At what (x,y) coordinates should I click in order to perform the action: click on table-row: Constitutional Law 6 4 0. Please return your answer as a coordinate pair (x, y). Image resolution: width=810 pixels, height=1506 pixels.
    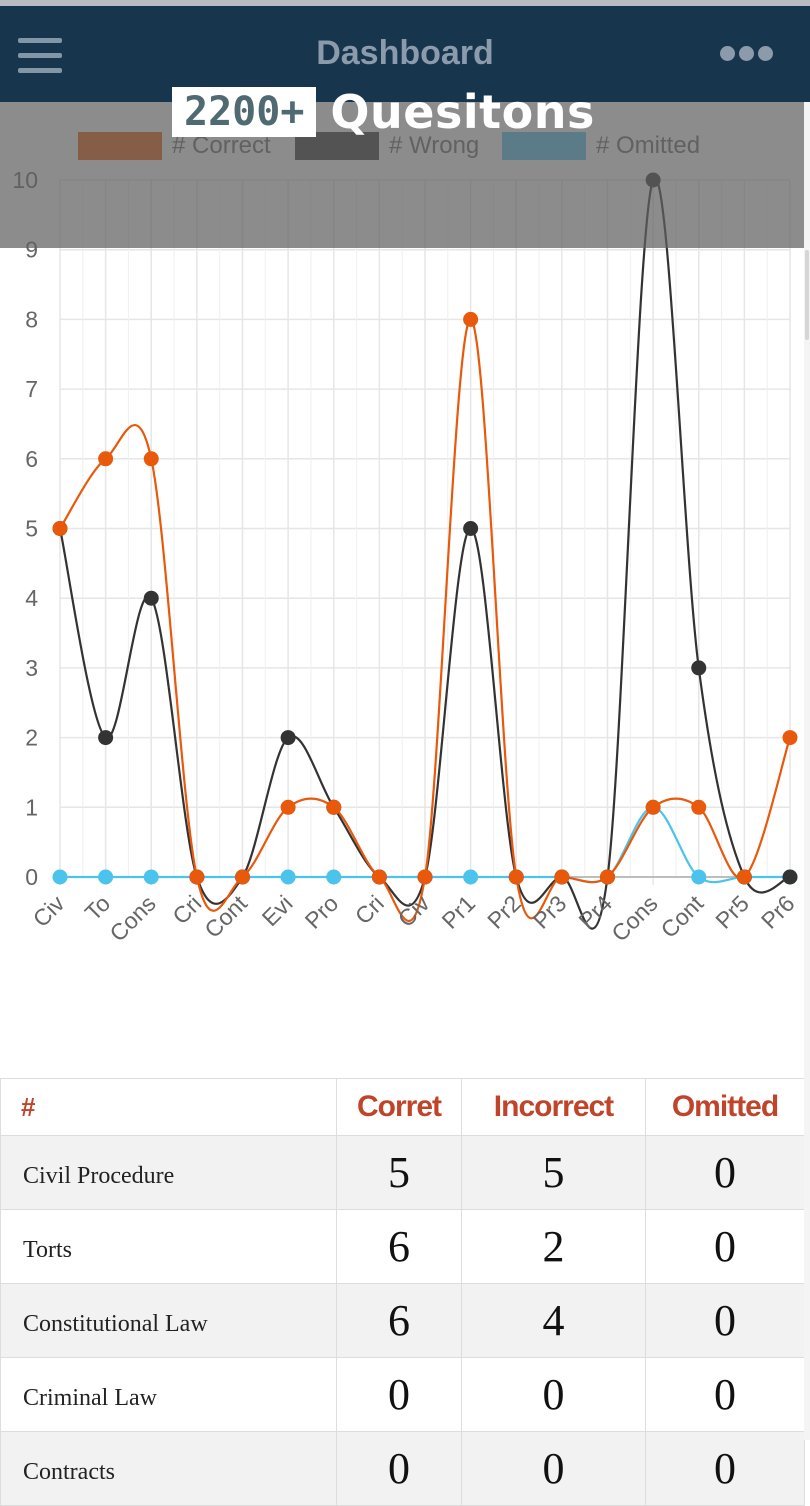
    Looking at the image, I should click on (402, 1320).